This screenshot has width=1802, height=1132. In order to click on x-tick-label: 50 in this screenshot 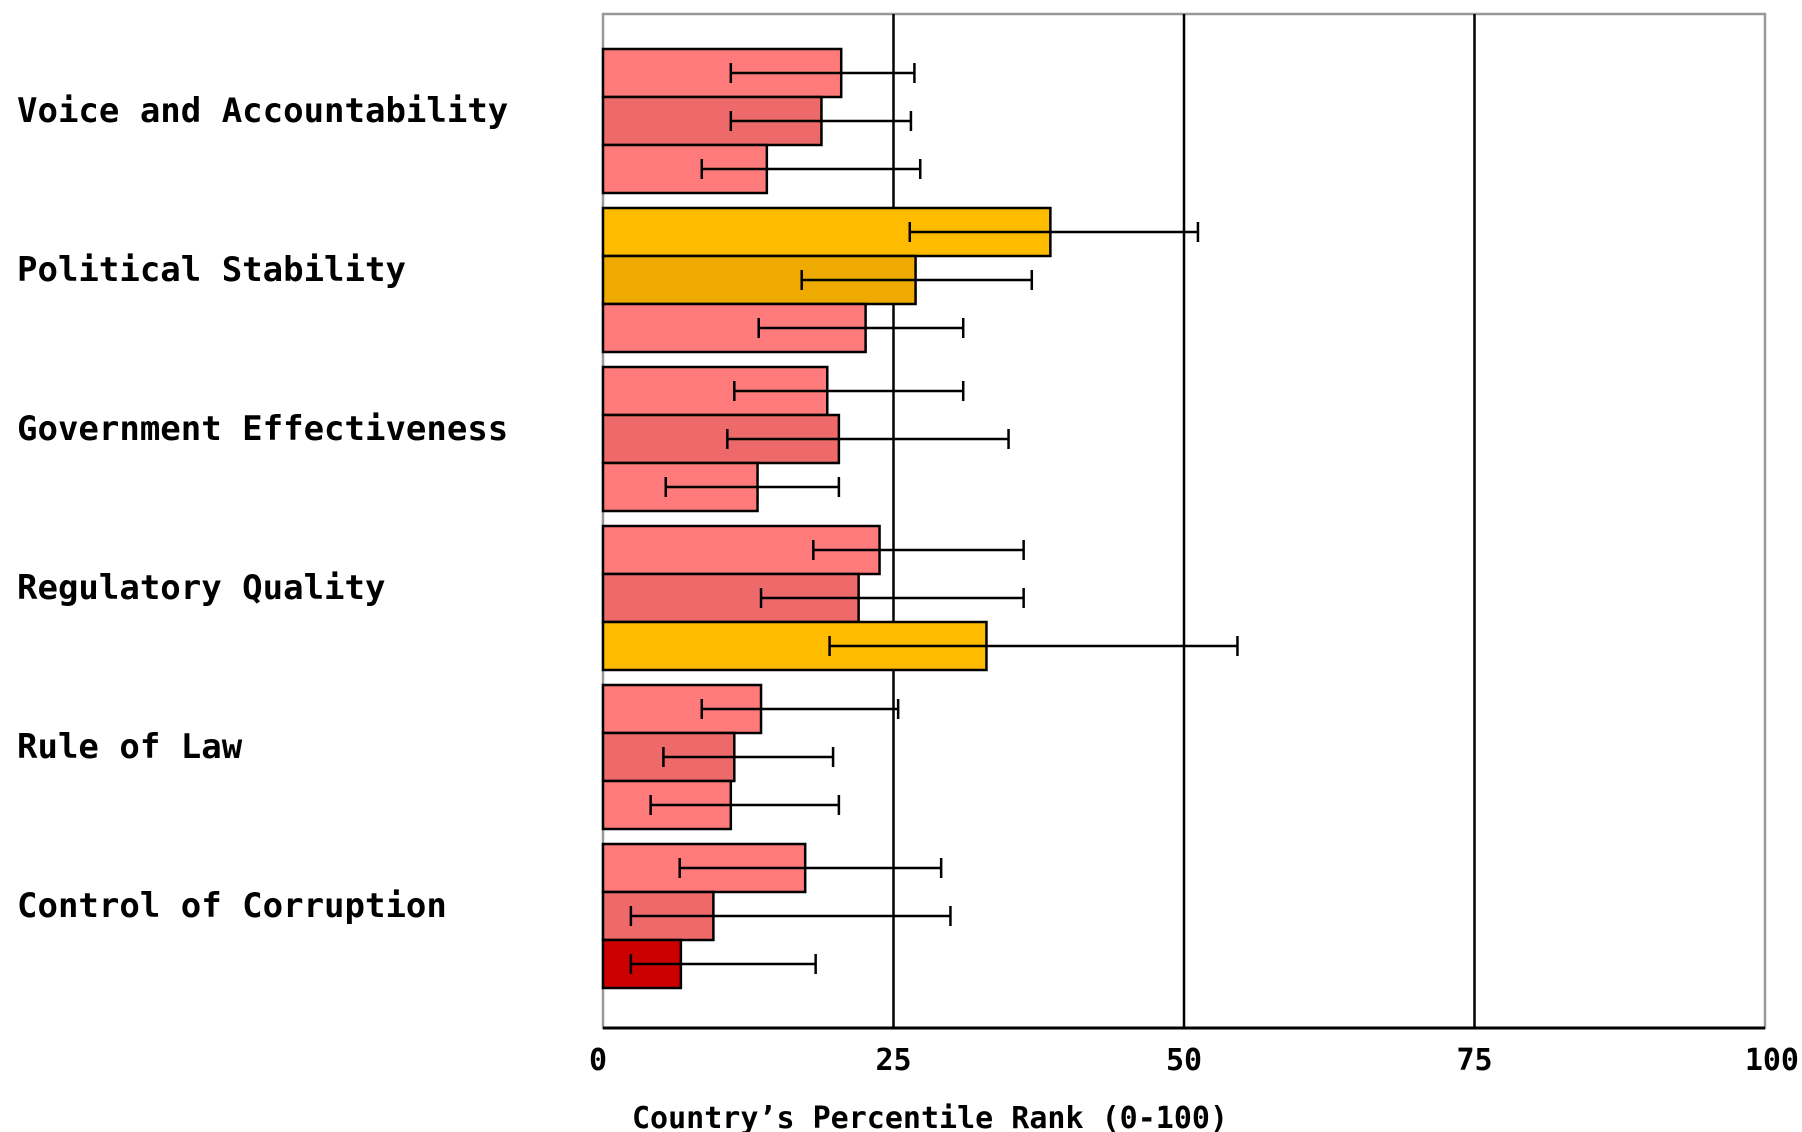, I will do `click(1184, 1060)`.